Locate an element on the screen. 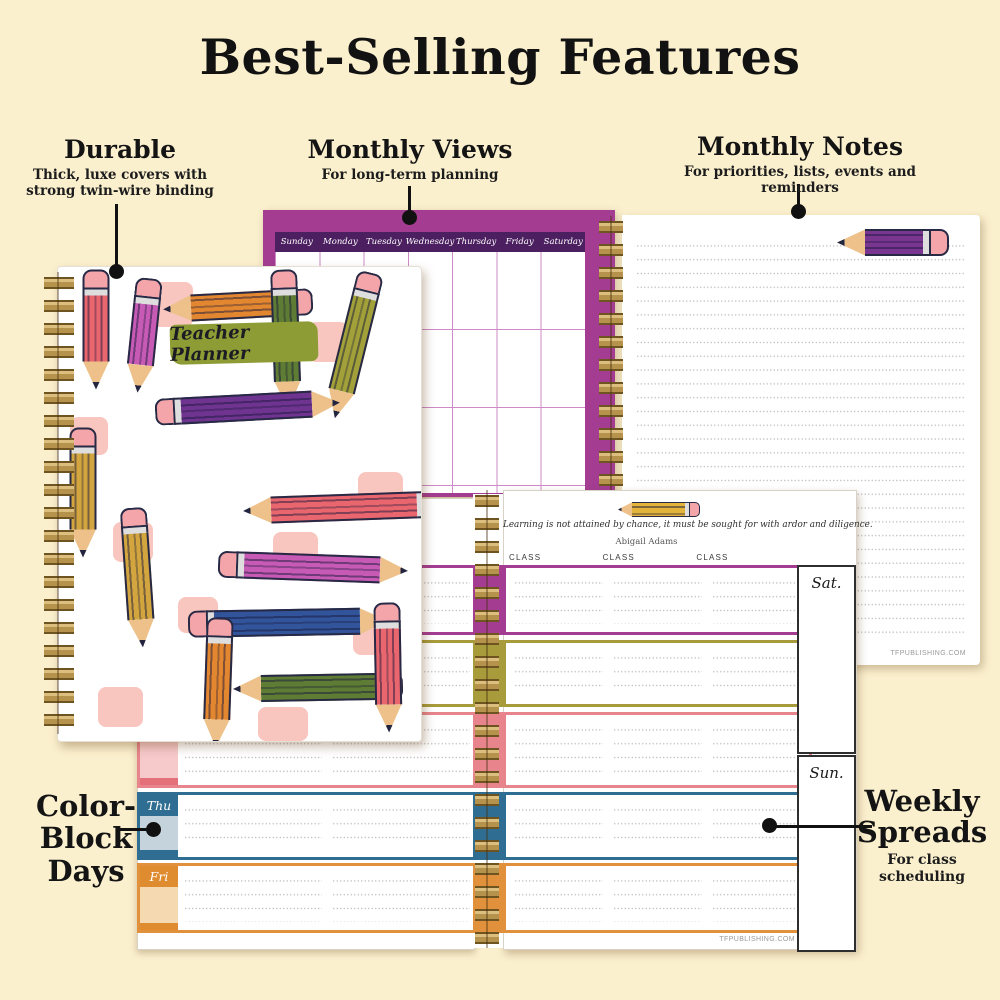  callout-color-block-days: Color-Block Days is located at coordinates (86, 838).